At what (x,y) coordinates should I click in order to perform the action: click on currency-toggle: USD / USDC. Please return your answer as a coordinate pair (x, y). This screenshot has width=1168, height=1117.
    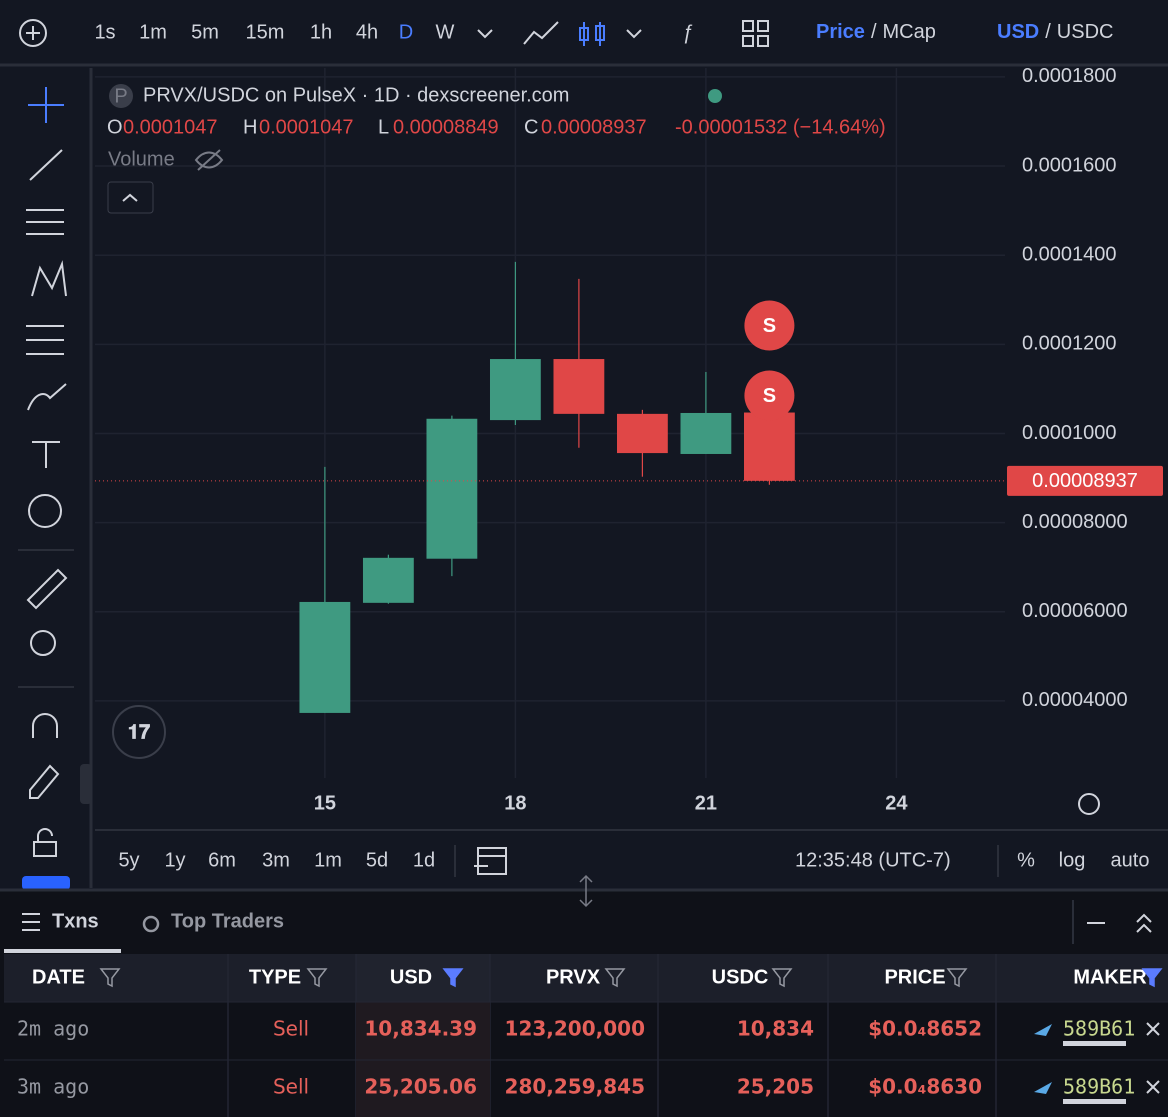
    Looking at the image, I should click on (1055, 32).